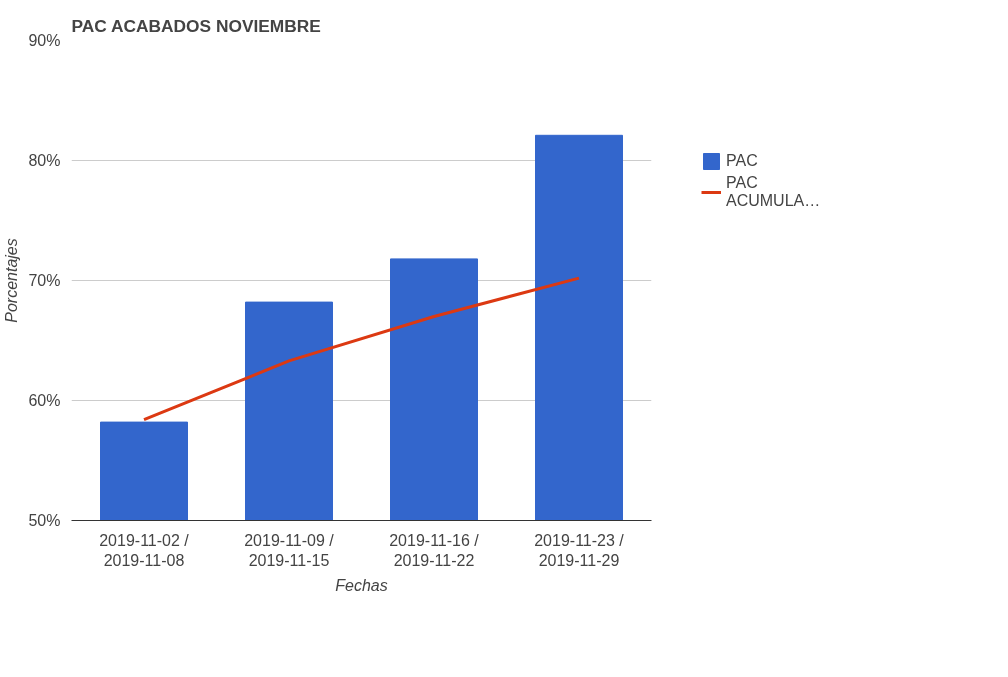 The height and width of the screenshot is (677, 1008). Describe the element at coordinates (196, 25) in the screenshot. I see `chart-title: PAC ACABADOS NOVIEMBRE` at that location.